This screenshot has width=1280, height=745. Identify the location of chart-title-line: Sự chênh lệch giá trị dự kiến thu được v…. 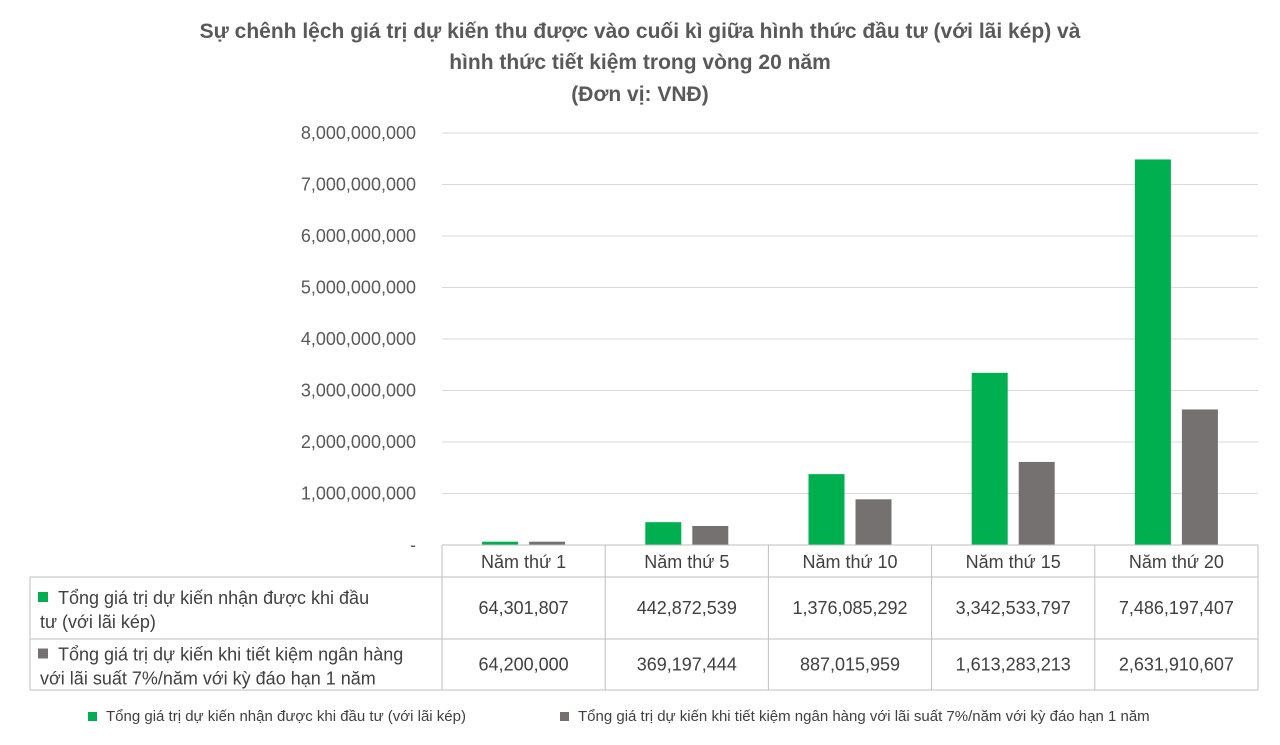
(640, 31).